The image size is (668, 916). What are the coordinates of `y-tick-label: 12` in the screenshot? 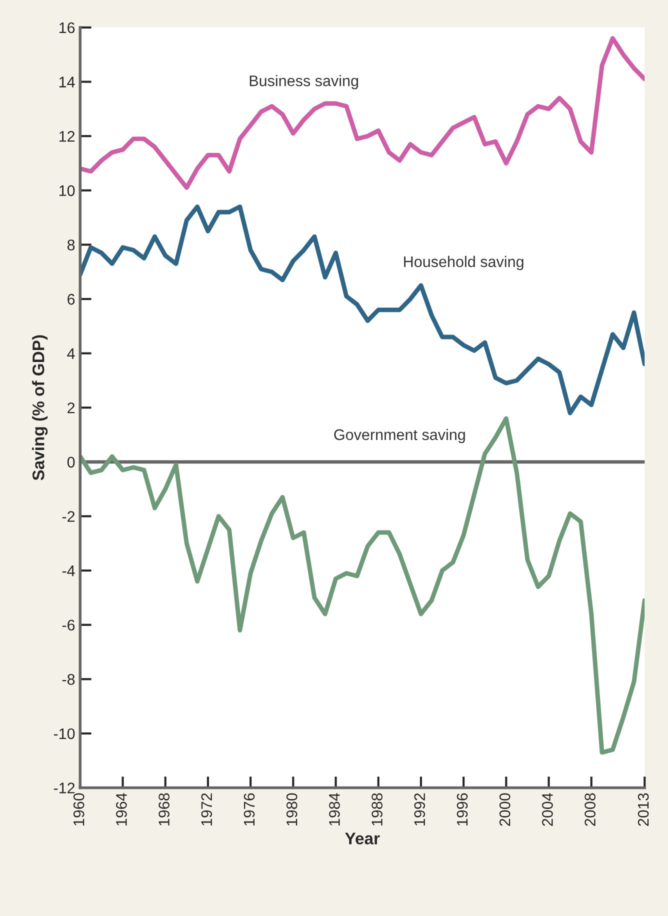 It's located at (67, 136).